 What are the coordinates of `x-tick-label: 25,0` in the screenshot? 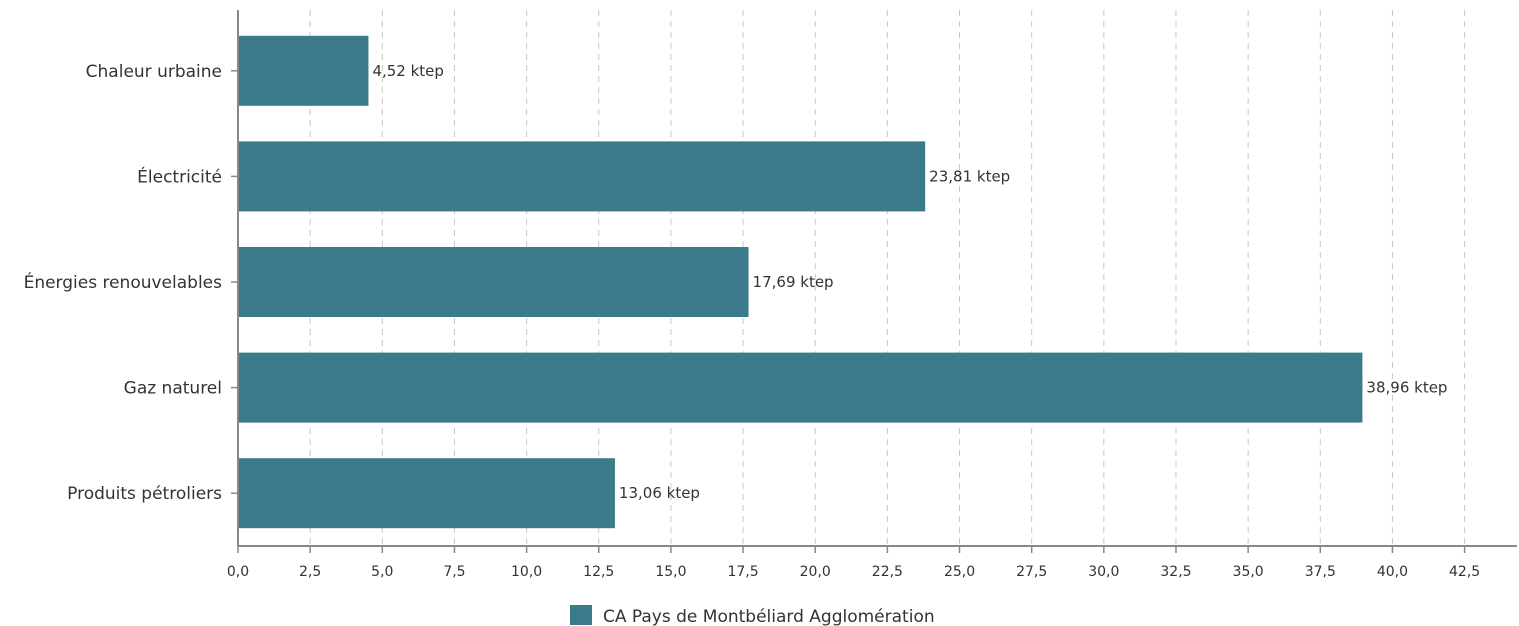 It's located at (959, 572).